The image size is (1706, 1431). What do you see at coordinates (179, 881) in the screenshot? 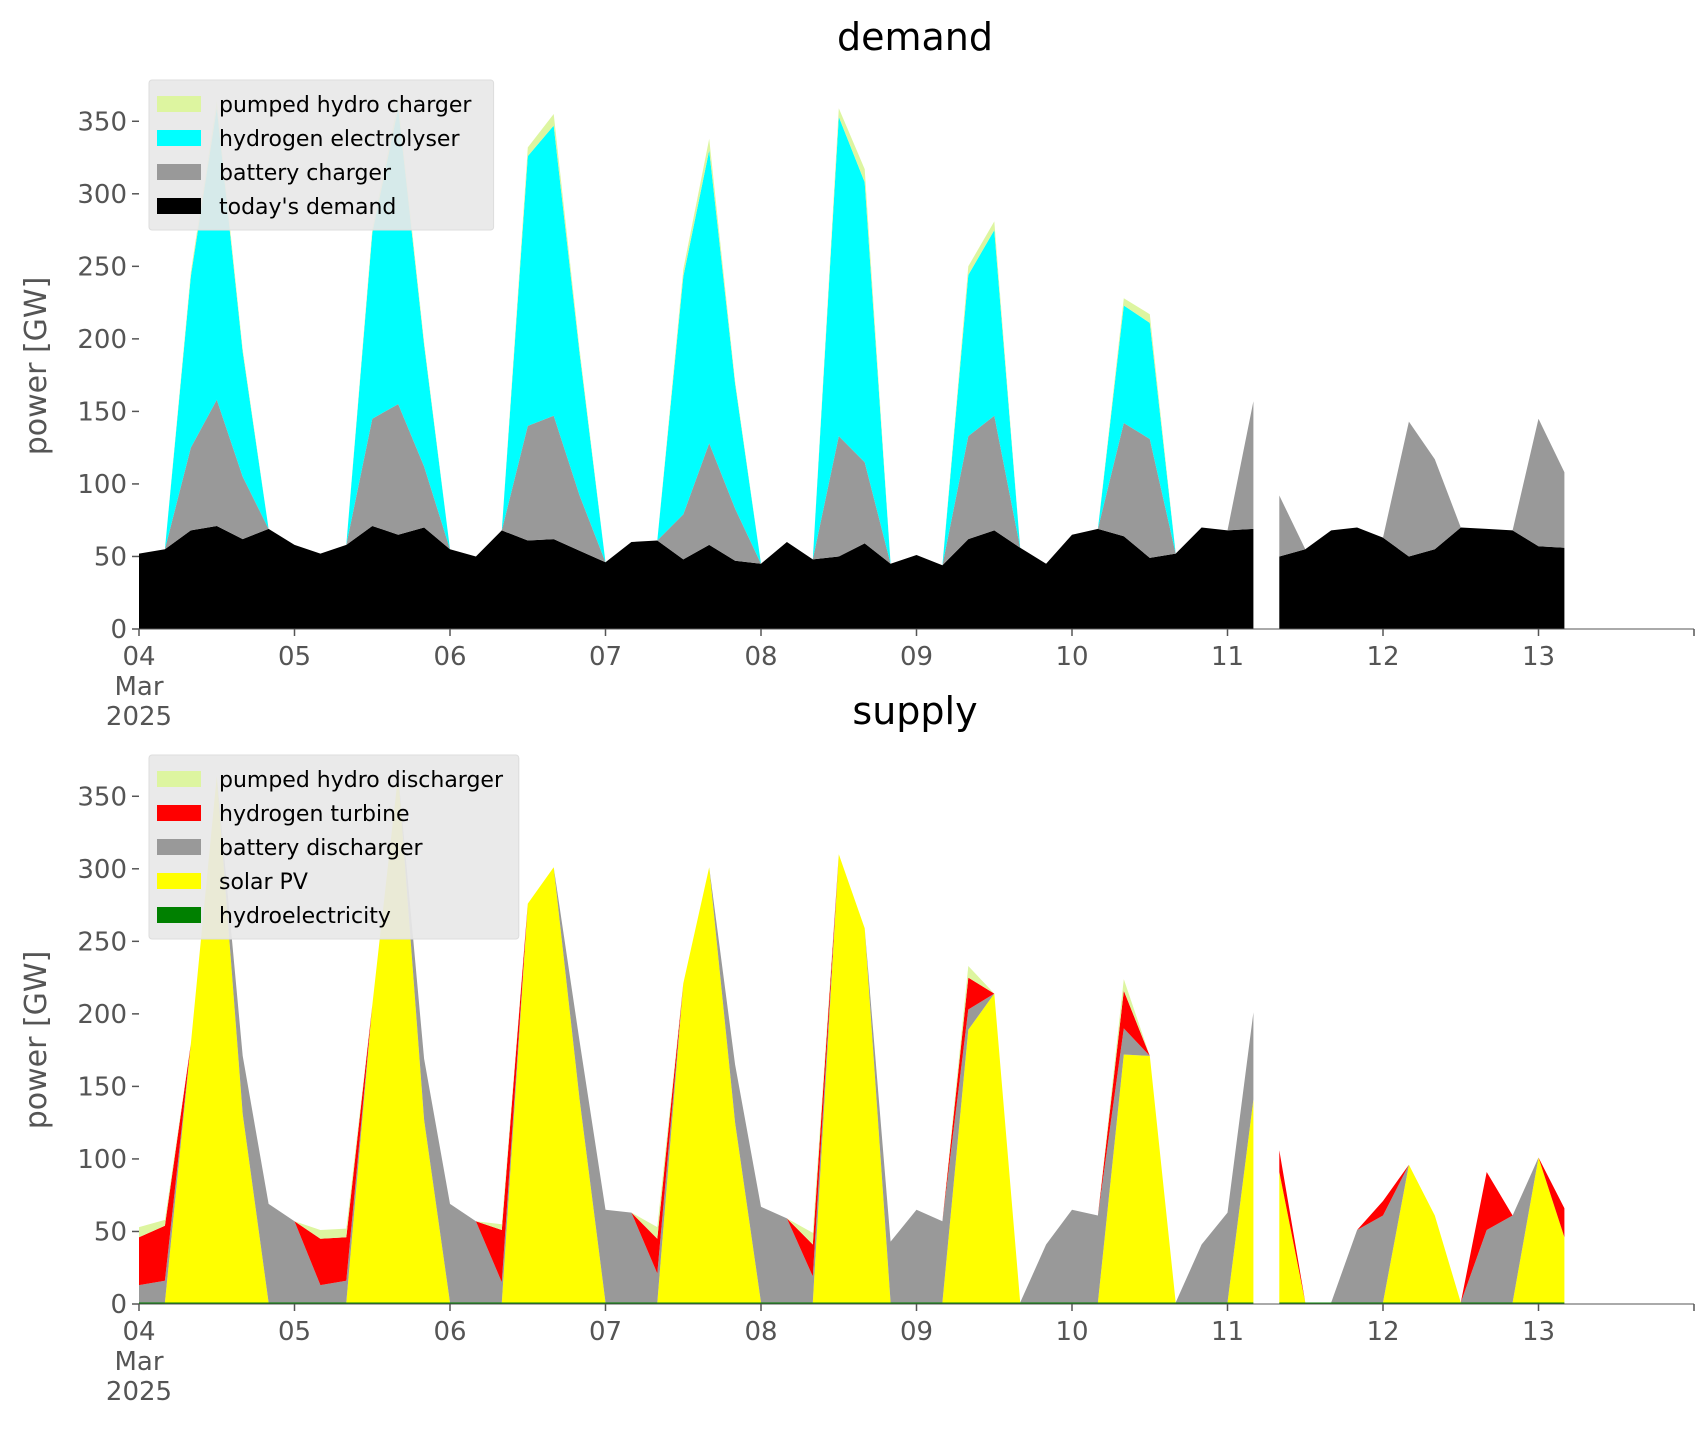
I see `legend-swatch-solar-pv` at bounding box center [179, 881].